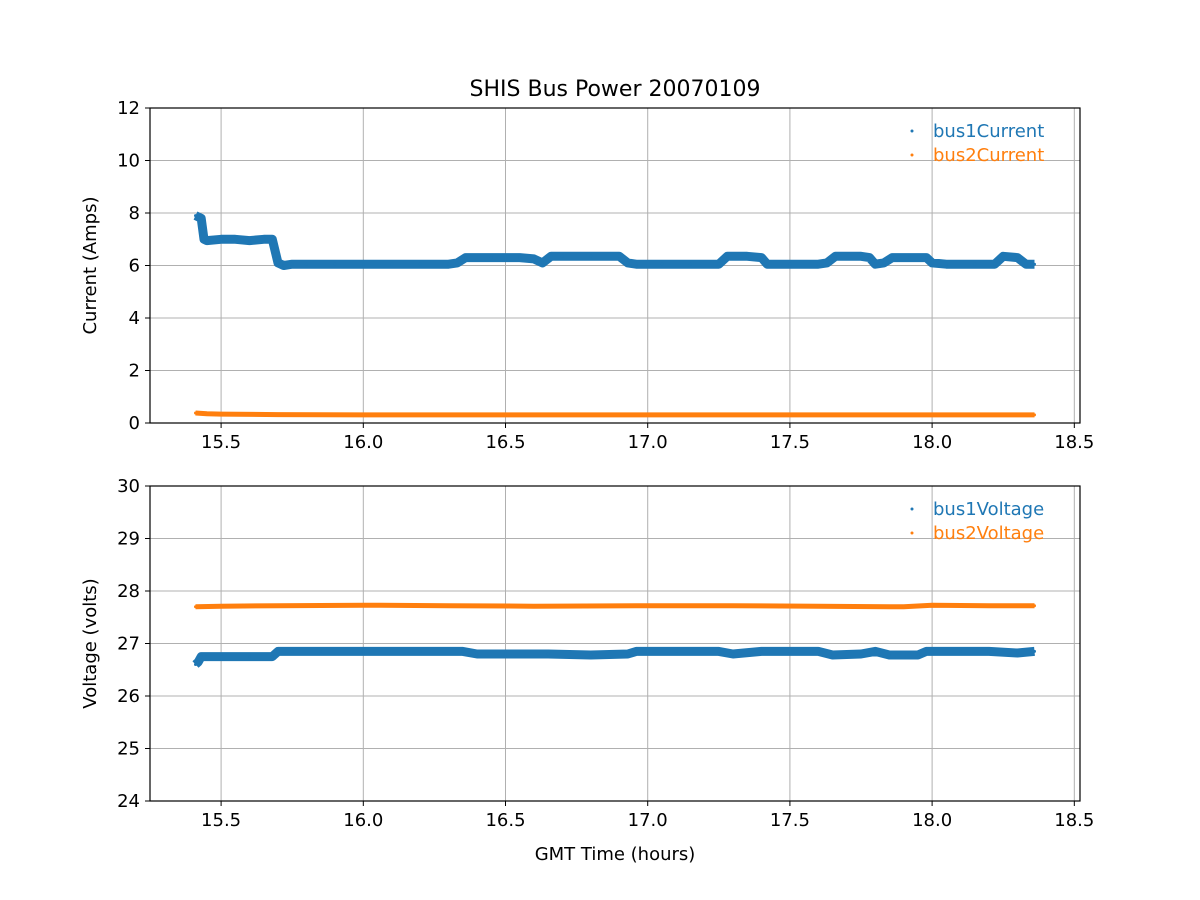 This screenshot has height=900, width=1200. What do you see at coordinates (128, 644) in the screenshot?
I see `voltage-y-tick-label: 27` at bounding box center [128, 644].